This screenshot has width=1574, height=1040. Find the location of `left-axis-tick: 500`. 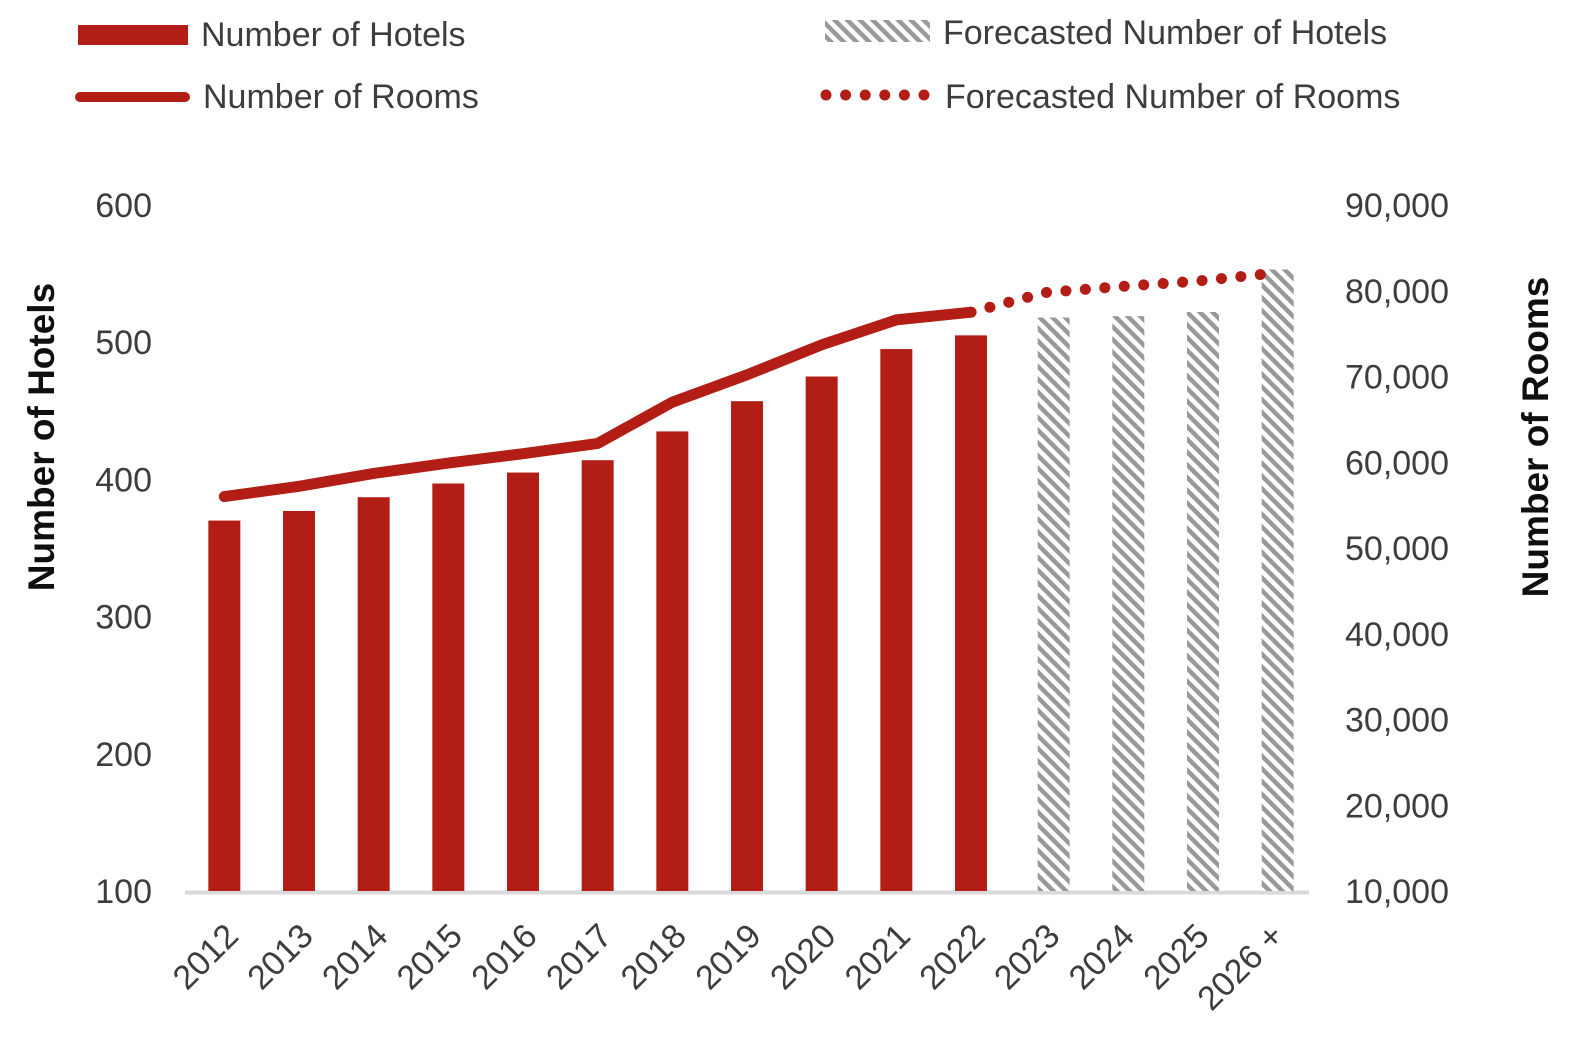

left-axis-tick: 500 is located at coordinates (123, 343).